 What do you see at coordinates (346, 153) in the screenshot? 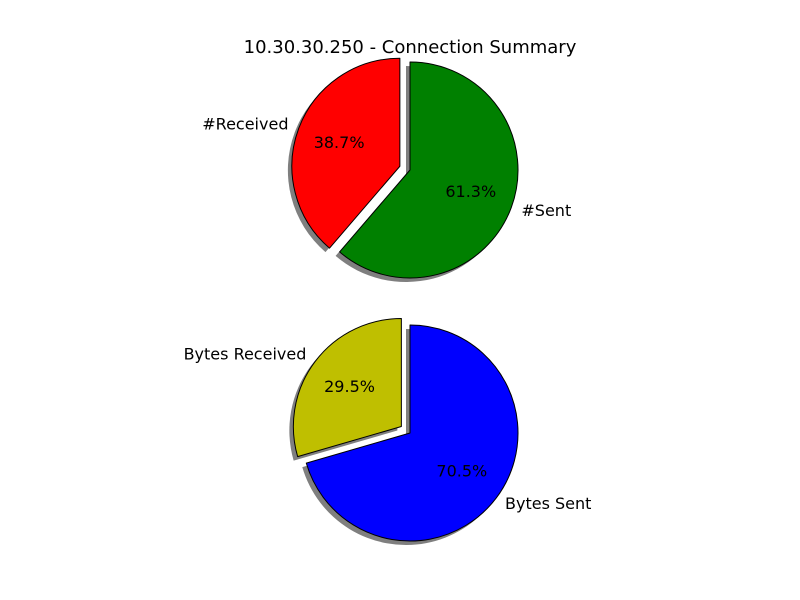
I see `received-slice` at bounding box center [346, 153].